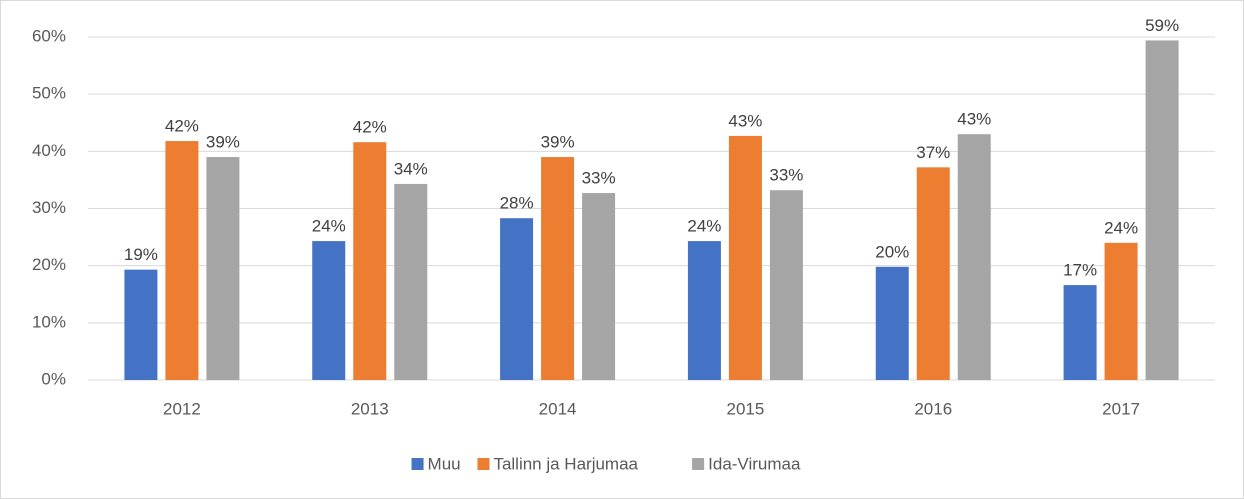 The width and height of the screenshot is (1244, 499). I want to click on y-tick-label: 0%, so click(53, 378).